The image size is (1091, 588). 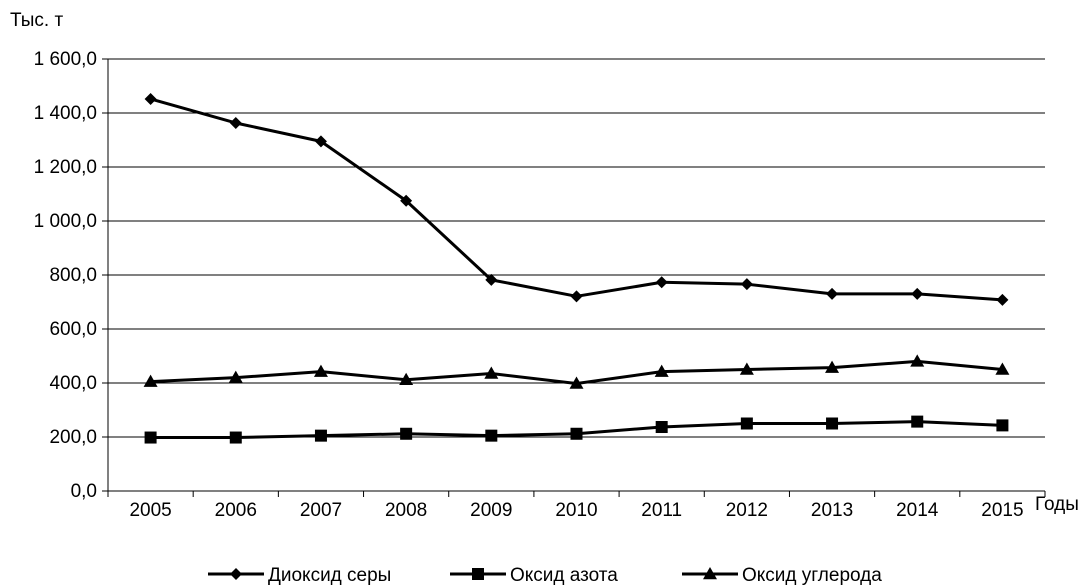 What do you see at coordinates (65, 221) in the screenshot?
I see `y-tick-label: 1 000,0` at bounding box center [65, 221].